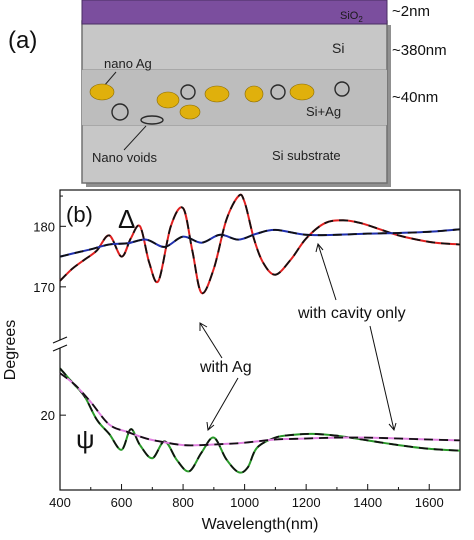 Image resolution: width=474 pixels, height=540 pixels. What do you see at coordinates (306, 502) in the screenshot?
I see `x-tick-label: 1200` at bounding box center [306, 502].